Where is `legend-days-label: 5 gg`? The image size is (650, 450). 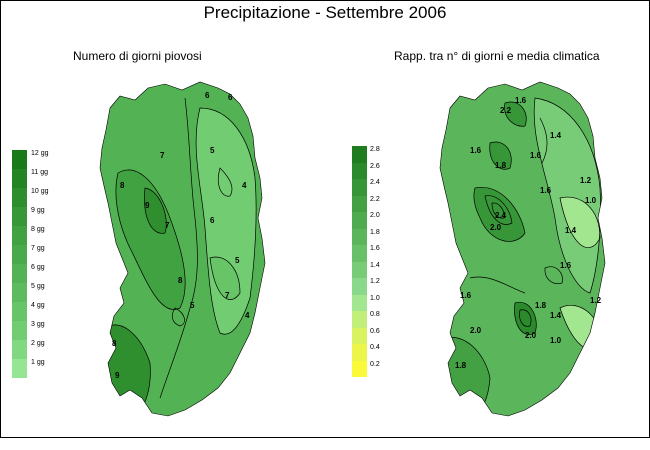 legend-days-label: 5 gg is located at coordinates (38, 286).